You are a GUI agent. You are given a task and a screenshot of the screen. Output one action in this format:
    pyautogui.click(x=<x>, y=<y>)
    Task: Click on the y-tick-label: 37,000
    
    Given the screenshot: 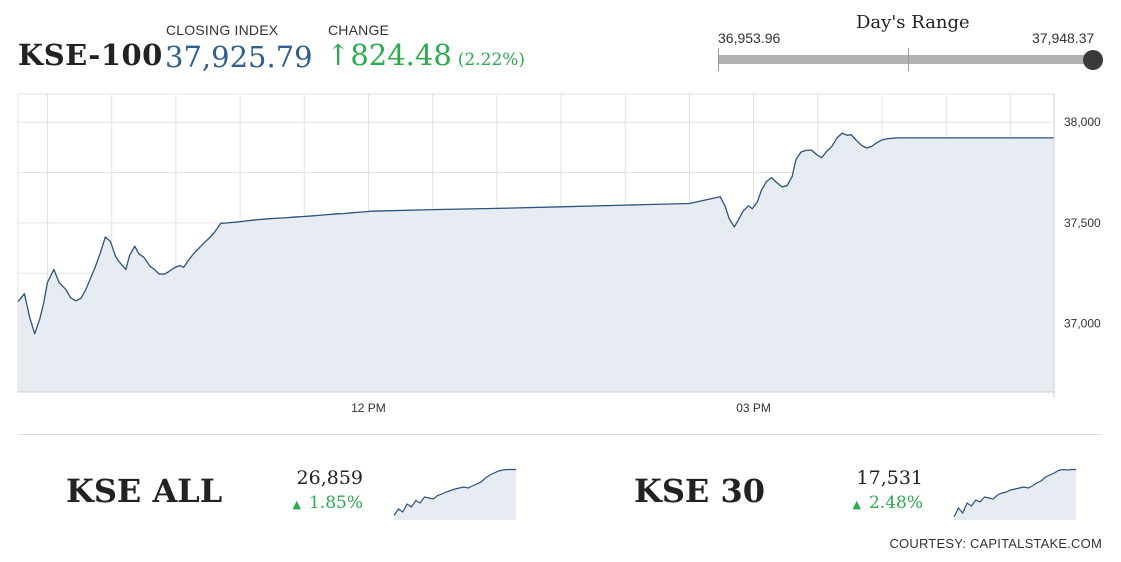 What is the action you would take?
    pyautogui.click(x=1082, y=324)
    